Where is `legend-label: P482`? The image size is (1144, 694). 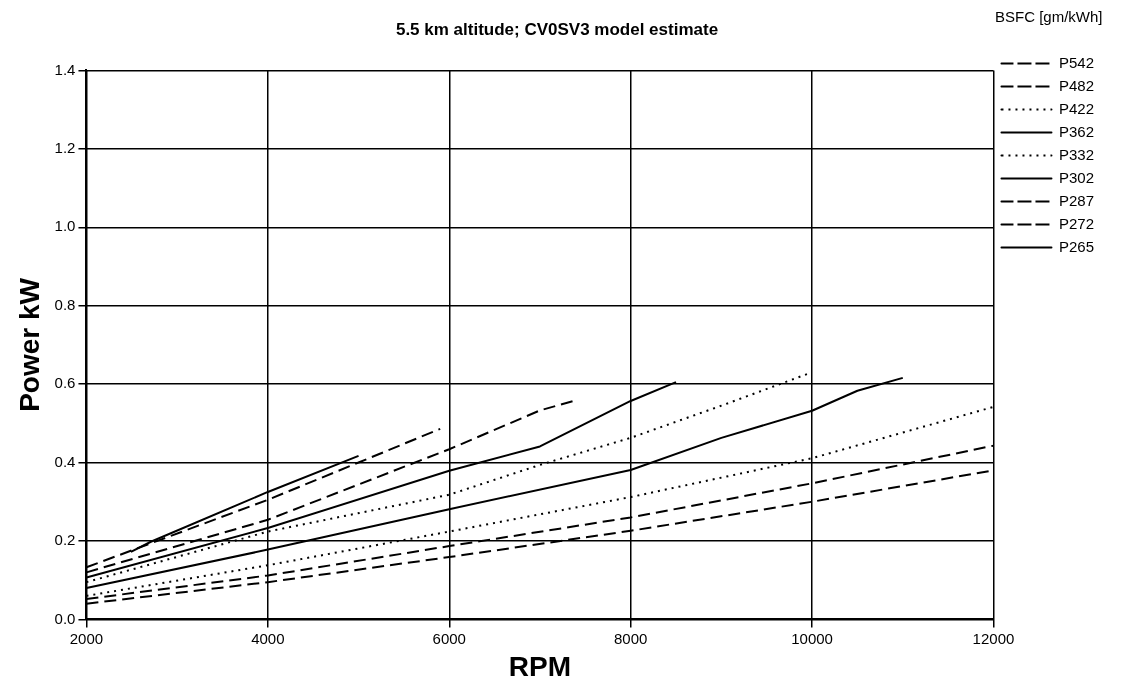 legend-label: P482 is located at coordinates (1076, 85).